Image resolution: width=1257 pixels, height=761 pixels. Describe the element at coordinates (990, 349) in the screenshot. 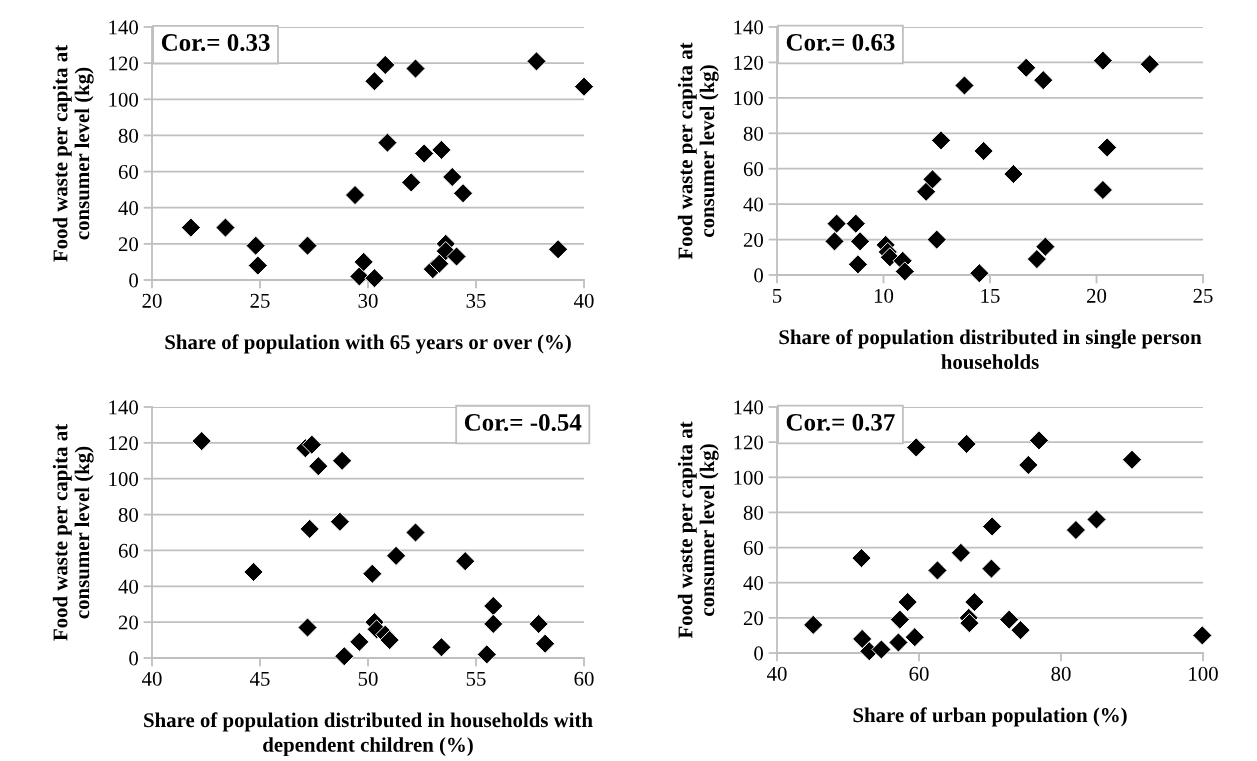

I see `x-axis-title: Share of population distributed in single person households` at that location.